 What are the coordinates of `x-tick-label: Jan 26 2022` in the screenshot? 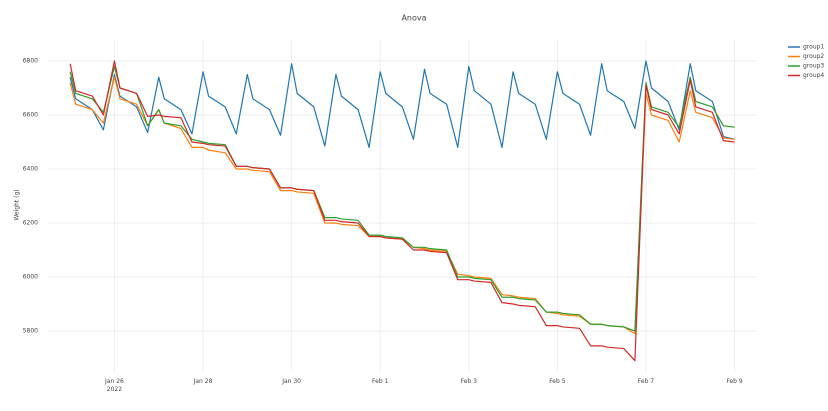 It's located at (114, 385).